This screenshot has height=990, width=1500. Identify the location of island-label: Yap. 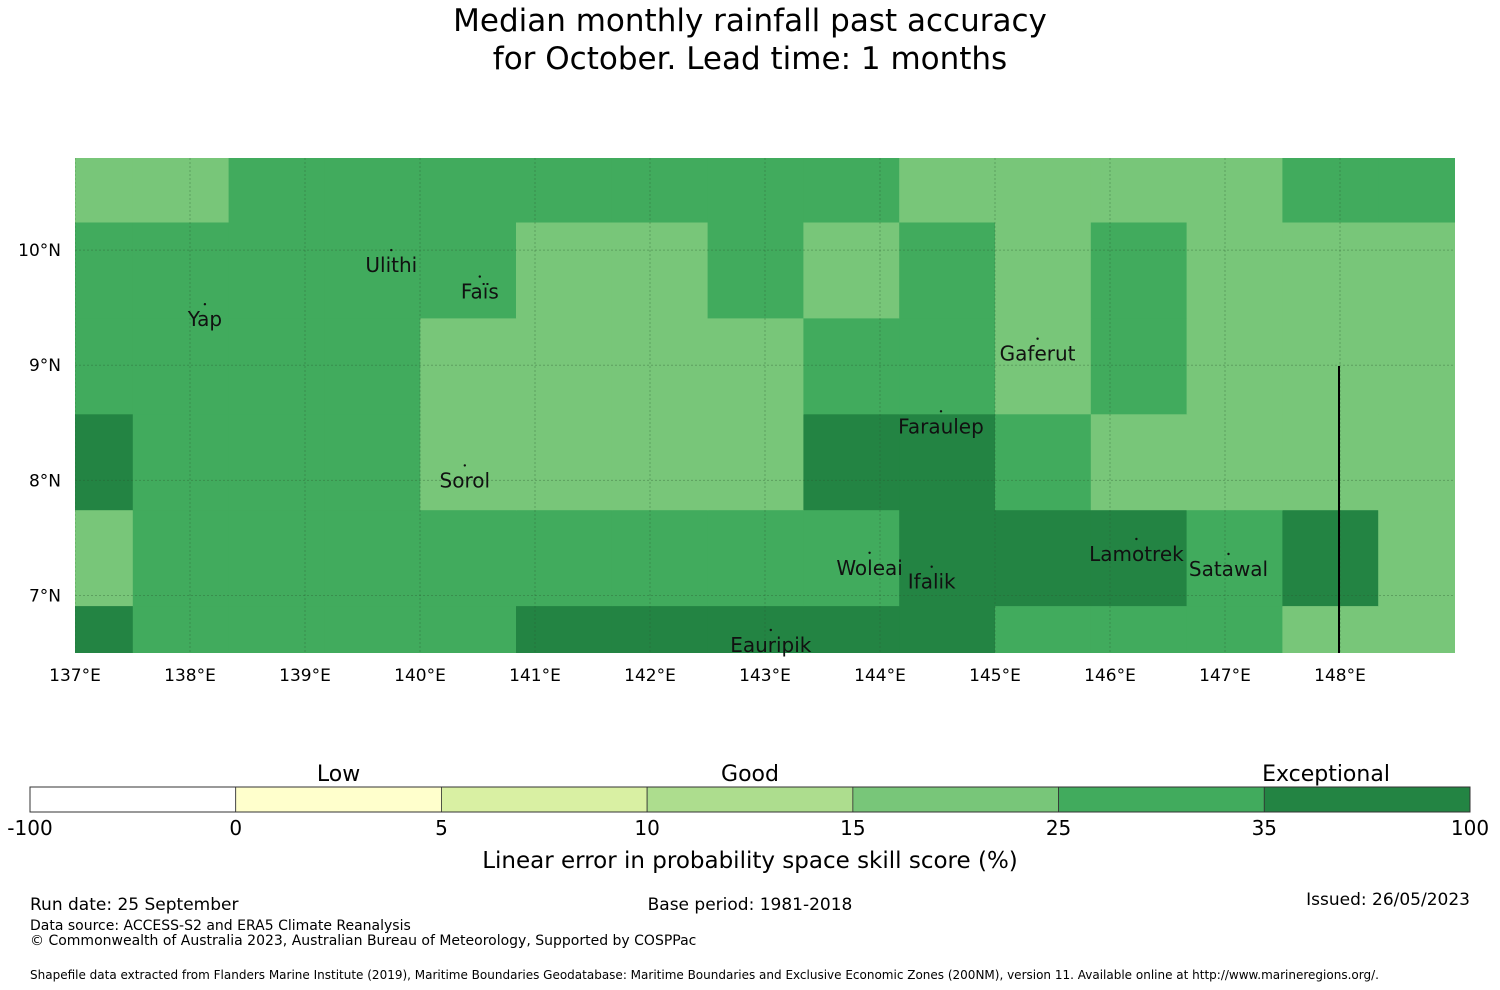
(204, 319).